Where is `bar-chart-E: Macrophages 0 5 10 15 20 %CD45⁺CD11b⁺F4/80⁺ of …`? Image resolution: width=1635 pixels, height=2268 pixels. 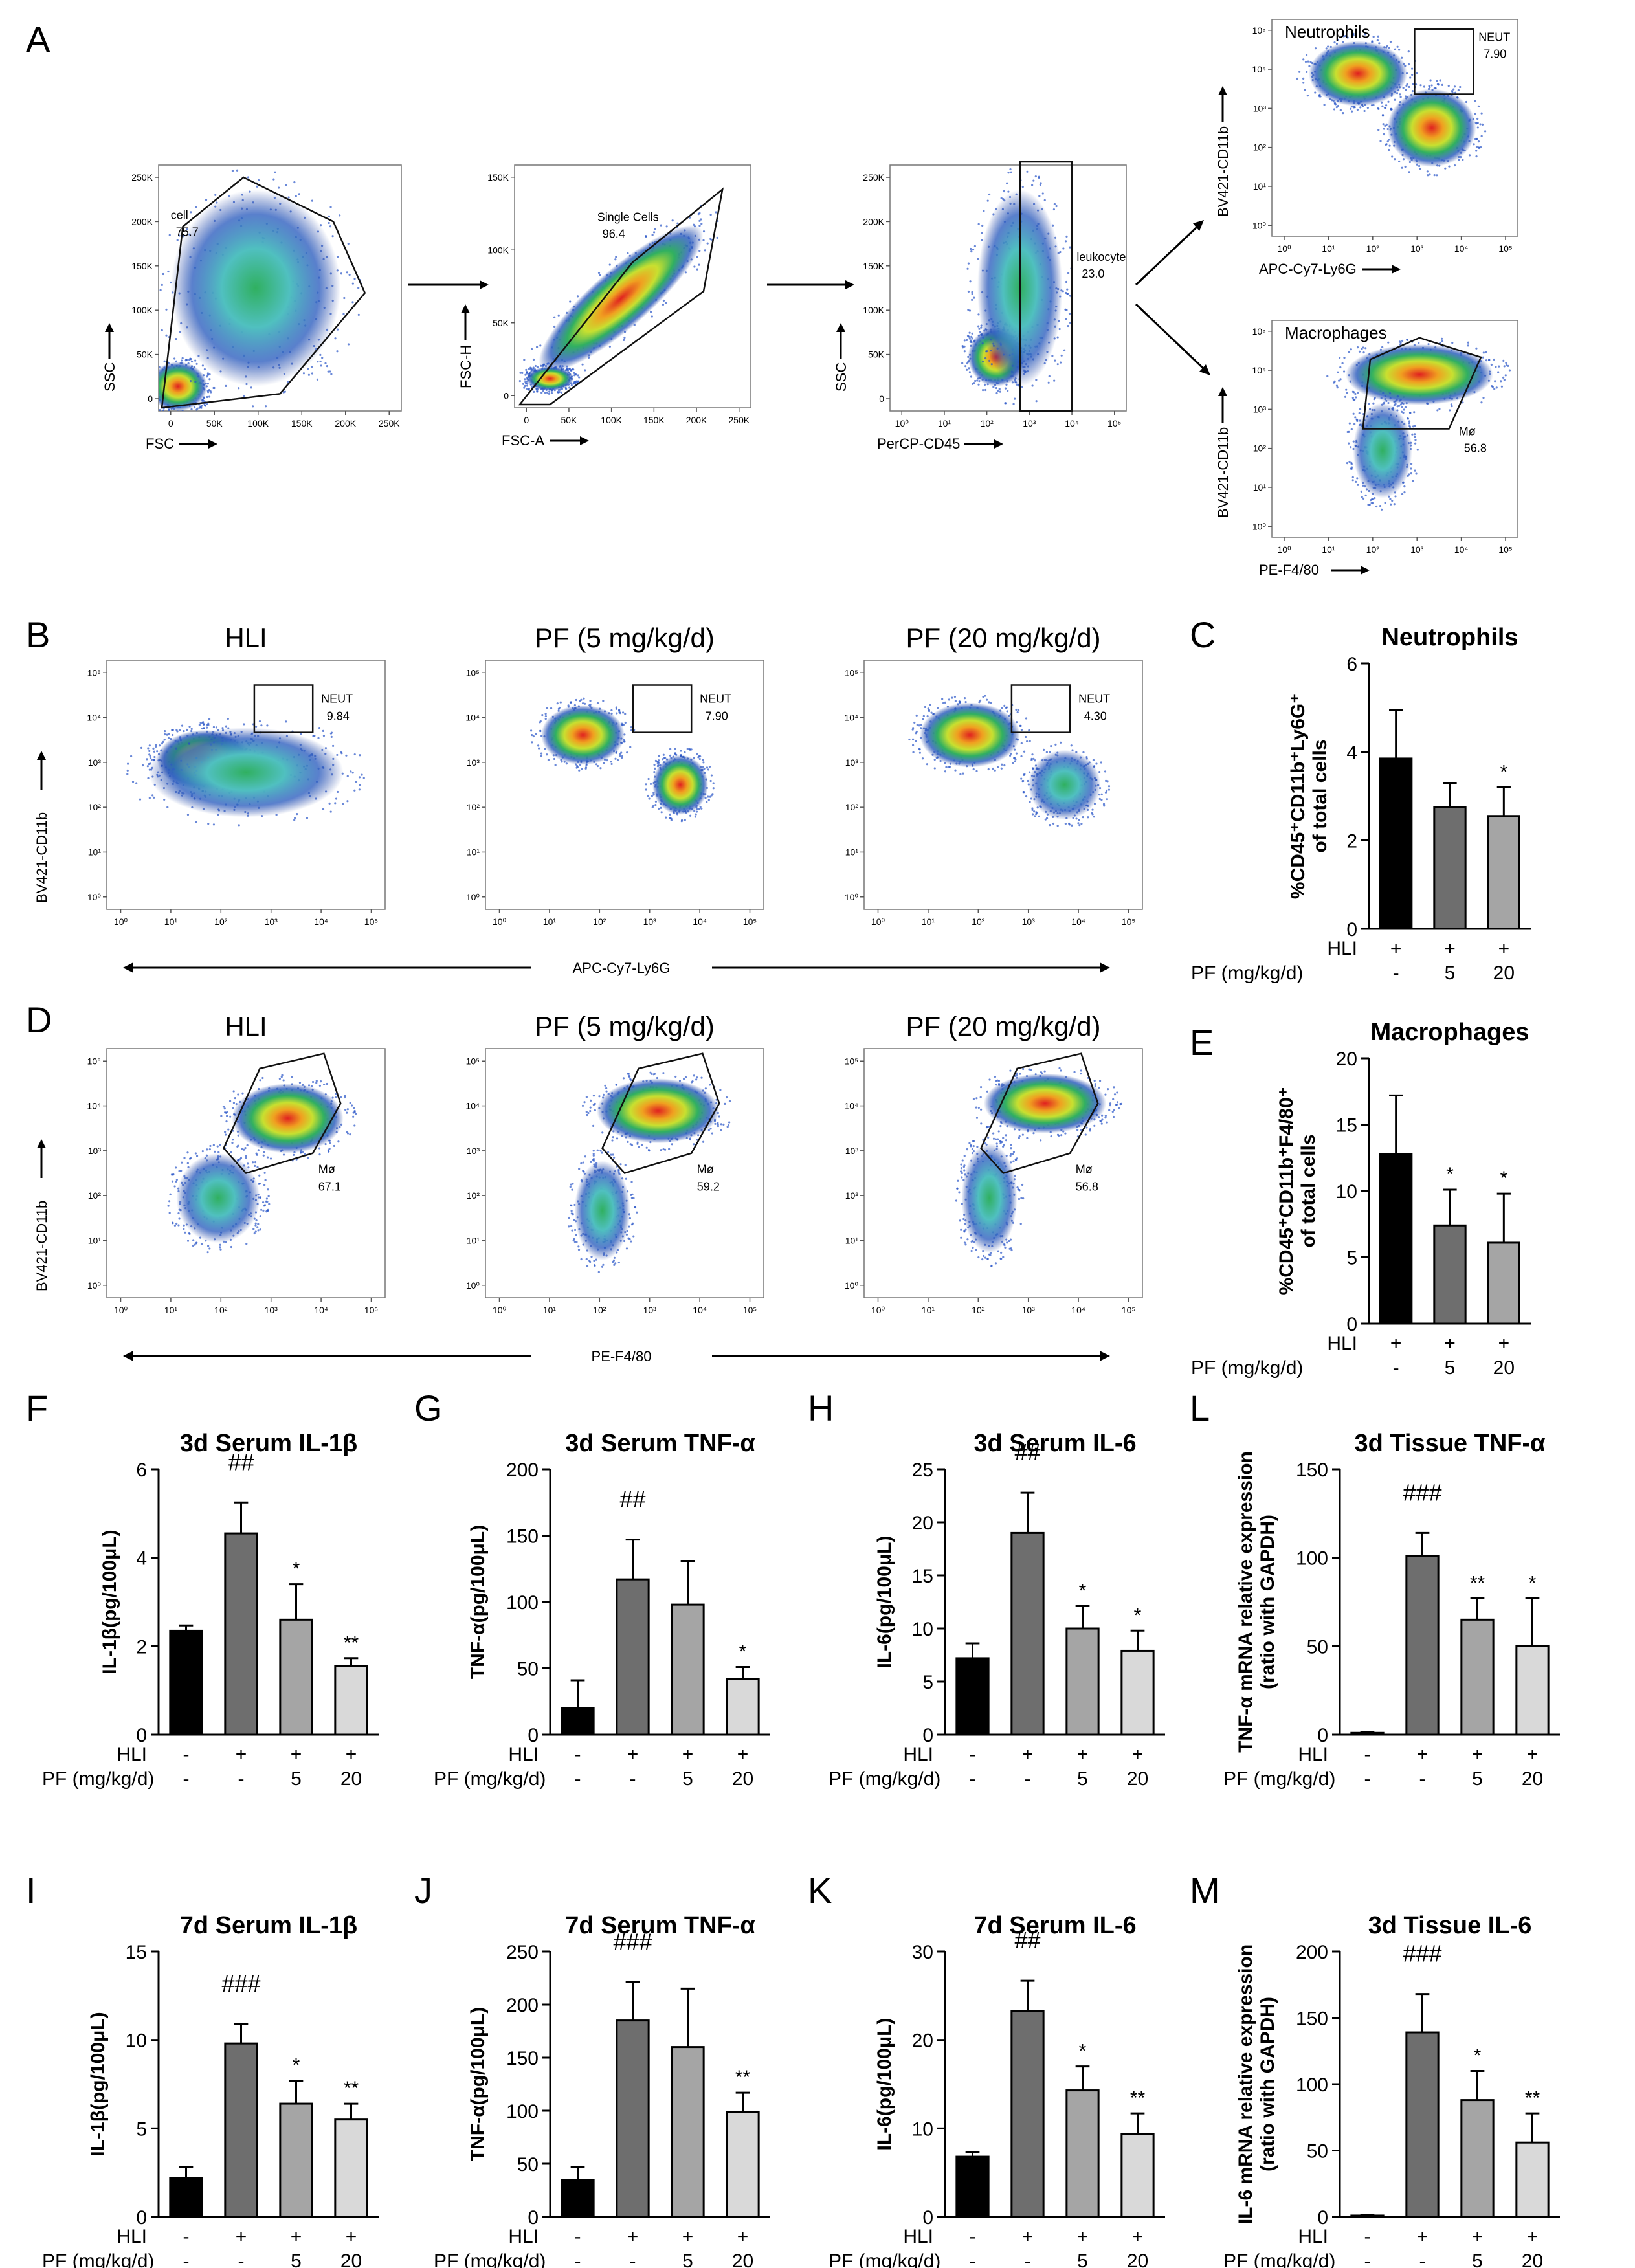
bar-chart-E: Macrophages 0 5 10 15 20 %CD45⁺CD11b⁺F4/80⁺ of … is located at coordinates (1361, 1199).